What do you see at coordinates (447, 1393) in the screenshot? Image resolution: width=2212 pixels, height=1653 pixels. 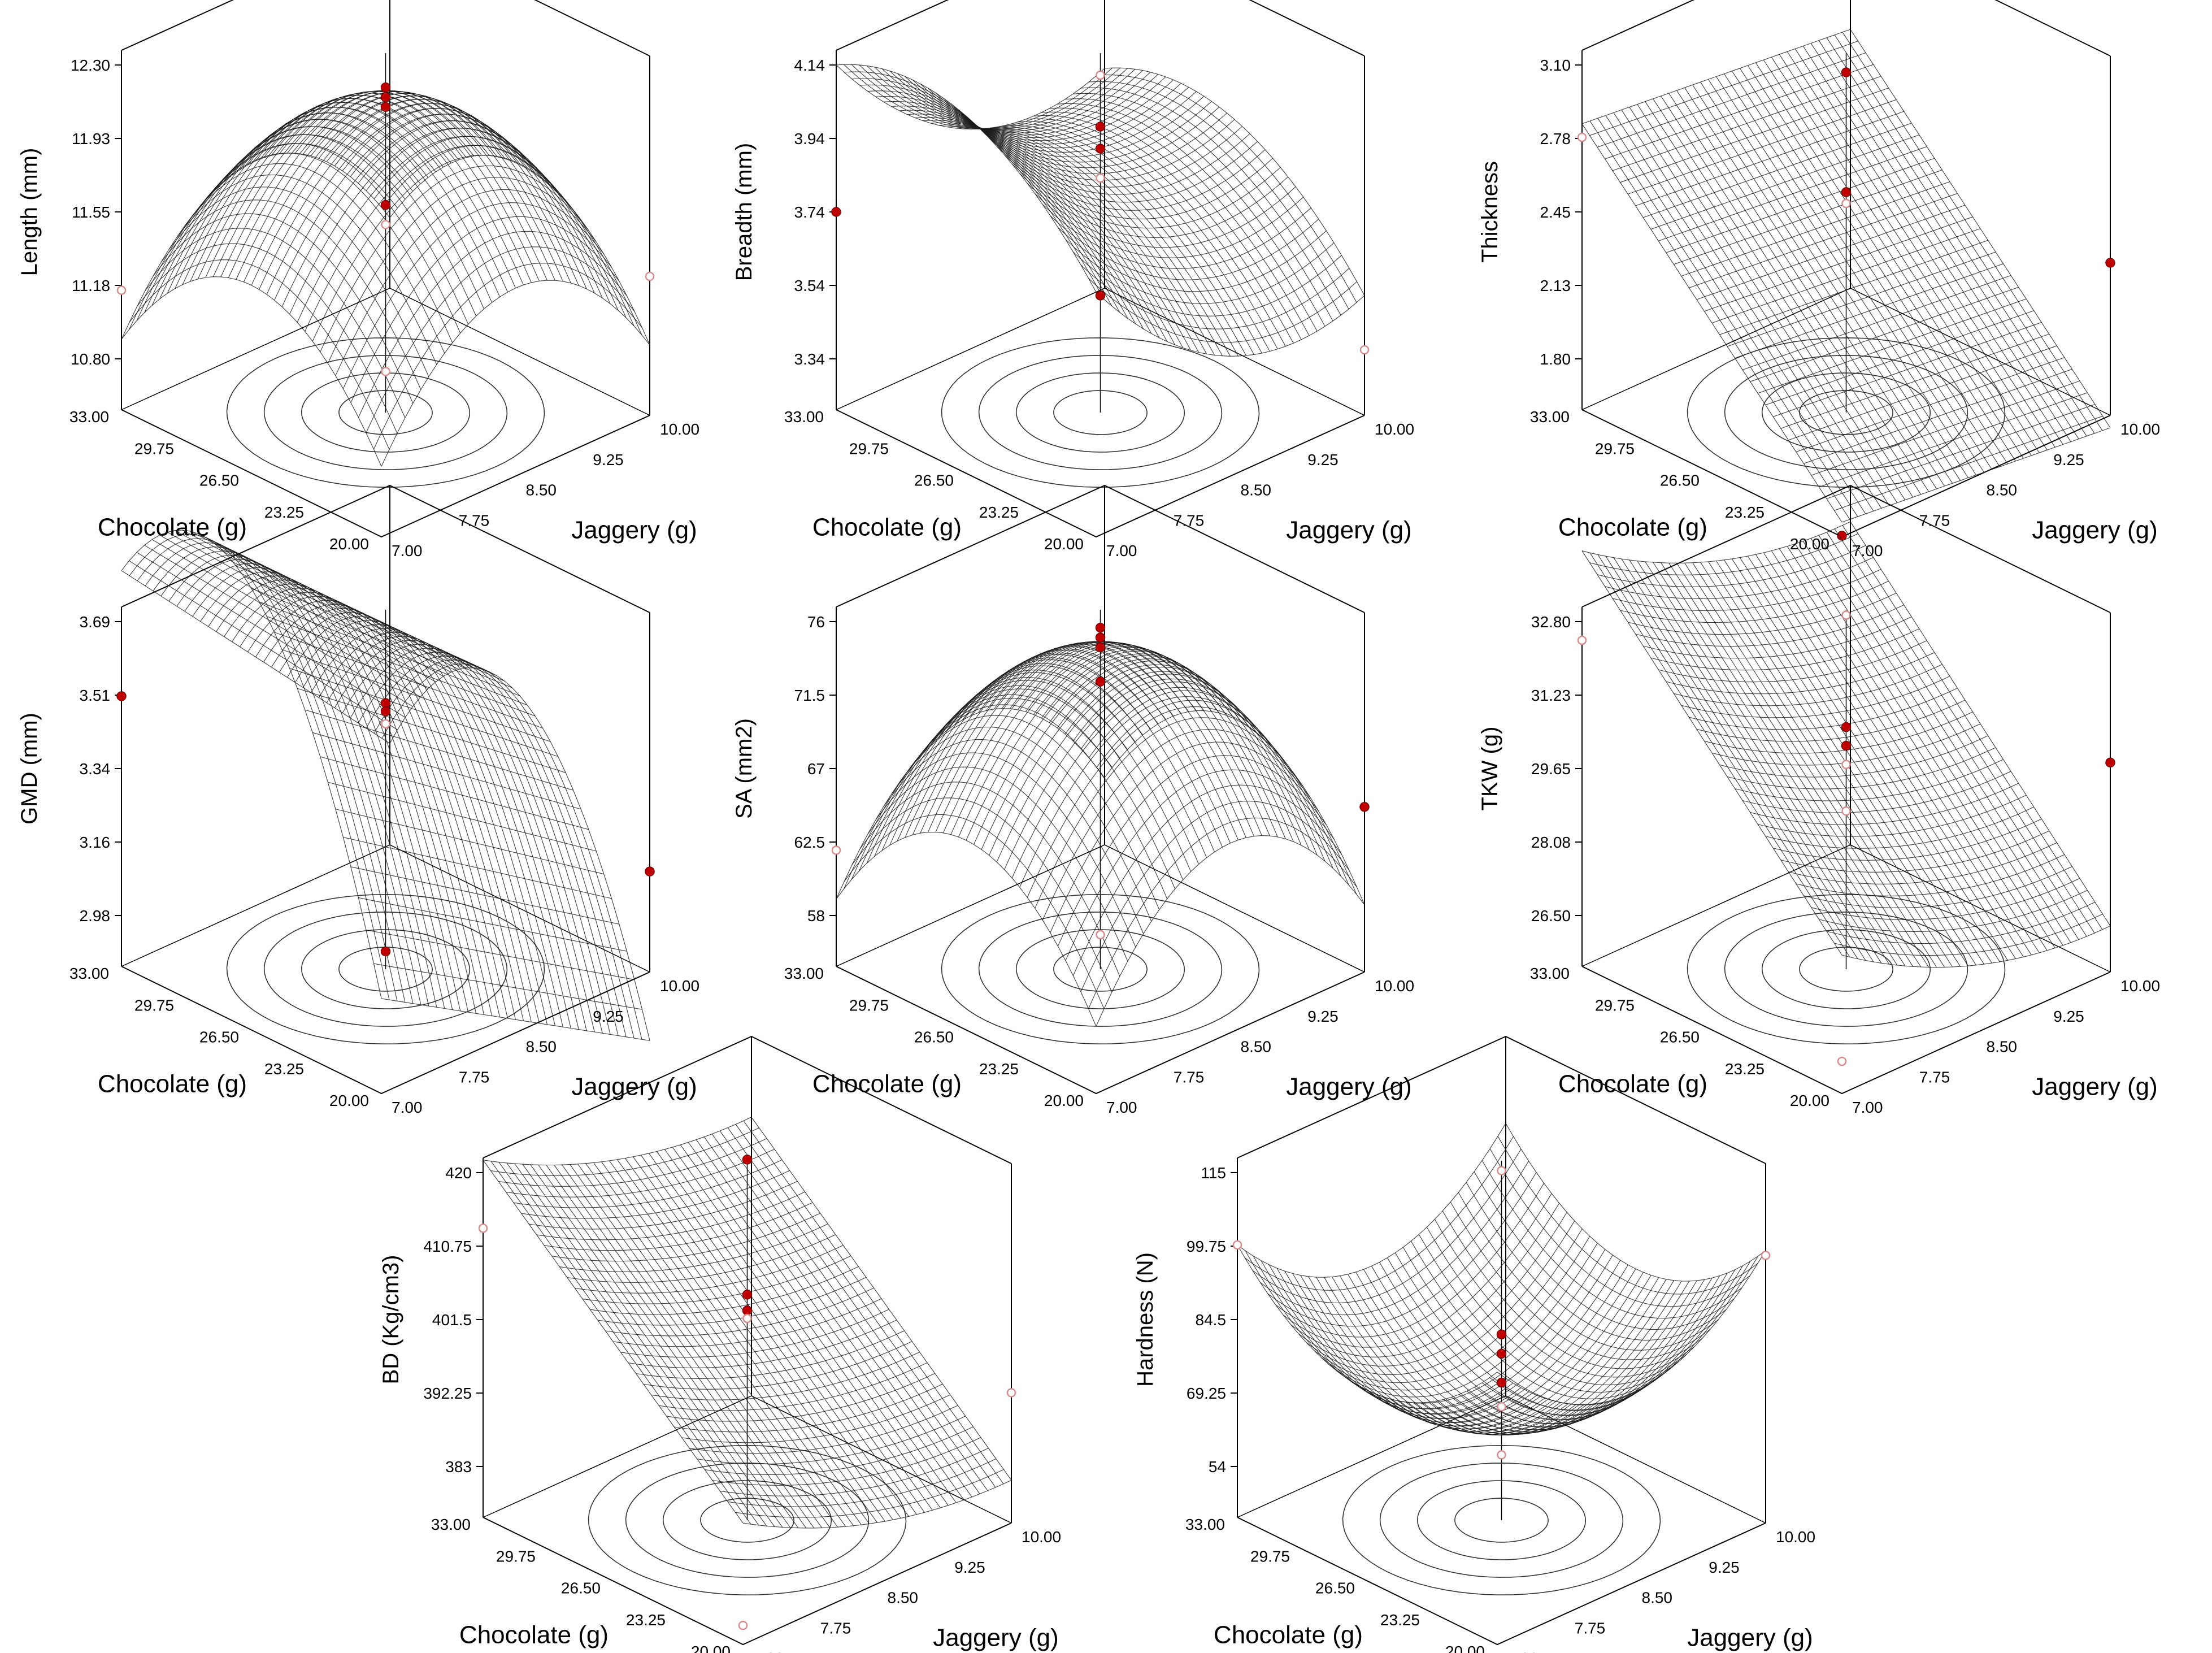 I see `z-tick-label: 392.25` at bounding box center [447, 1393].